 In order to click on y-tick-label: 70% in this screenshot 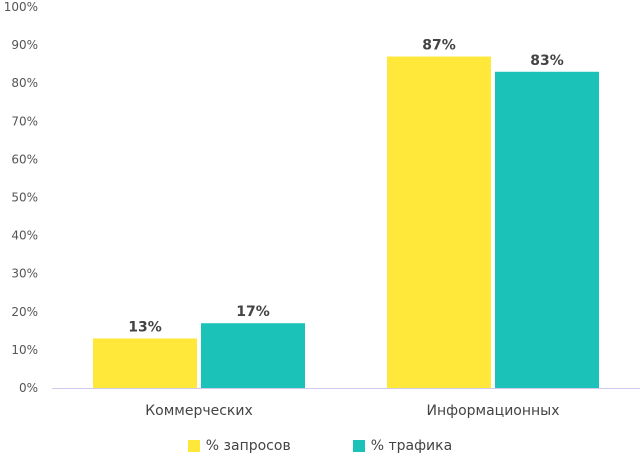, I will do `click(24, 121)`.